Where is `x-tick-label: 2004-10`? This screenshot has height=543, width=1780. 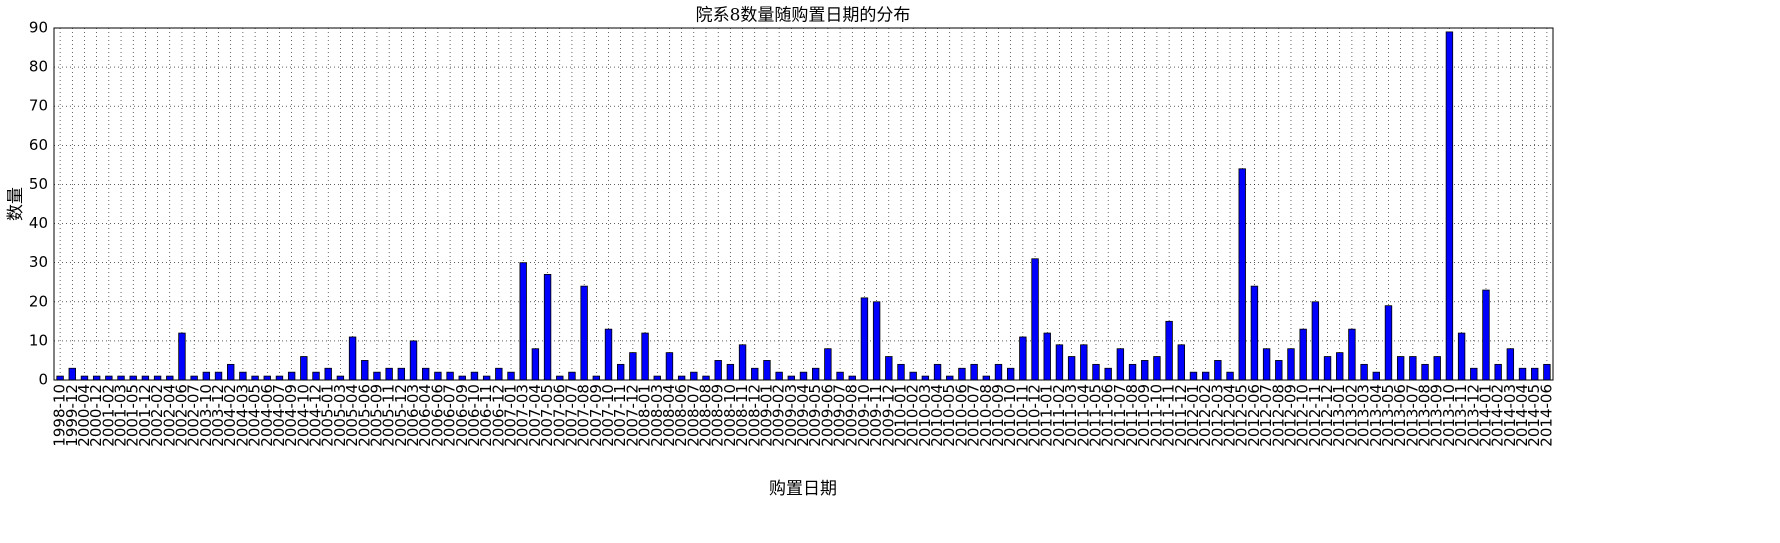
x-tick-label: 2004-10 is located at coordinates (303, 415).